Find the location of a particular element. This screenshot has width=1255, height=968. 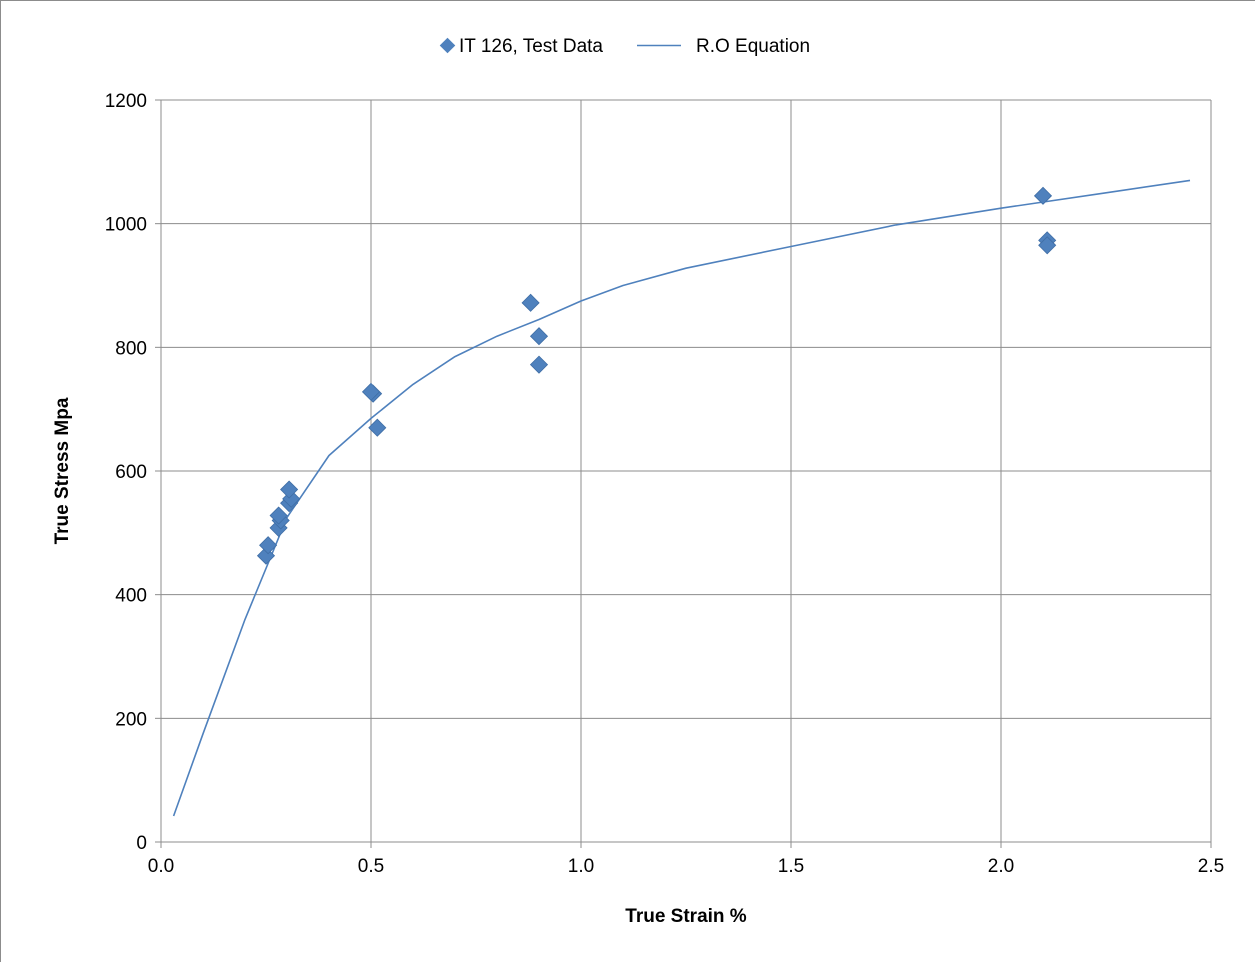

y-tick-label: 1200 is located at coordinates (126, 101).